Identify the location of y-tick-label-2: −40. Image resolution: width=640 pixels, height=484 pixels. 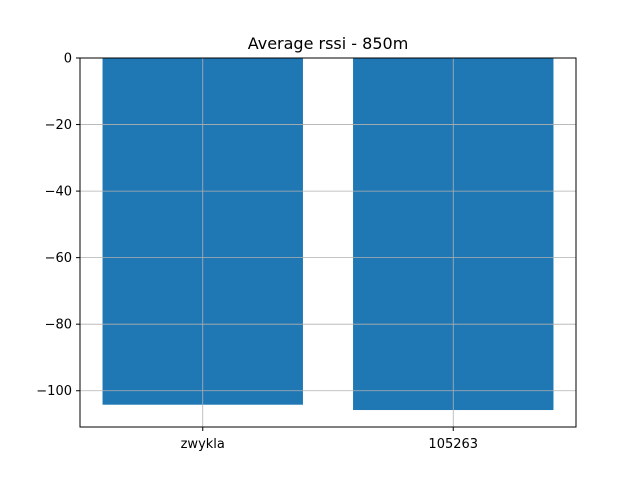
(58, 192).